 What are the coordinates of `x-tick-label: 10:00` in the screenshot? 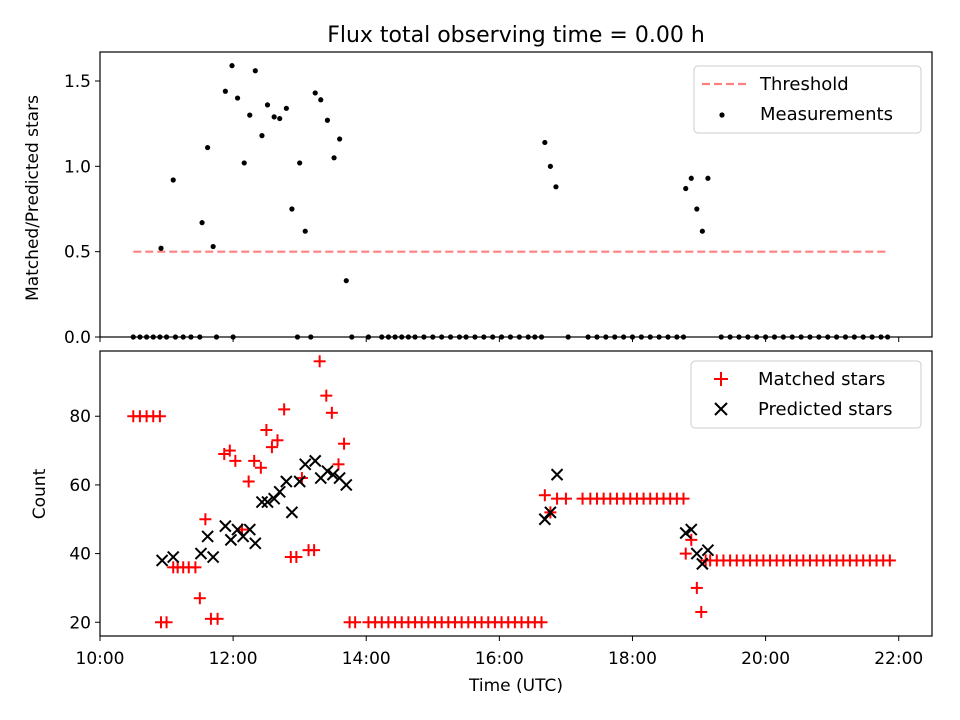 It's located at (100, 659).